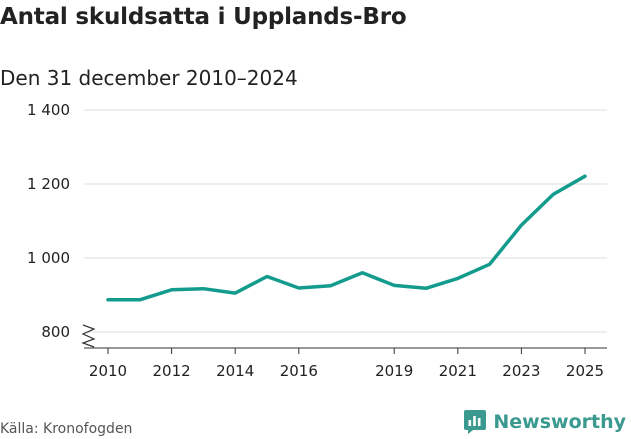 This screenshot has width=631, height=439. Describe the element at coordinates (66, 429) in the screenshot. I see `source-note: Källa: Kronofogden` at that location.